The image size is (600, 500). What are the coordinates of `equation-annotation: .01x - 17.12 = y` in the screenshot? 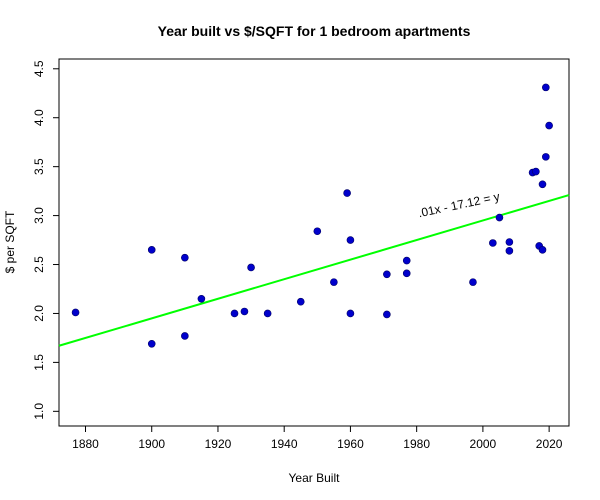 It's located at (459, 204).